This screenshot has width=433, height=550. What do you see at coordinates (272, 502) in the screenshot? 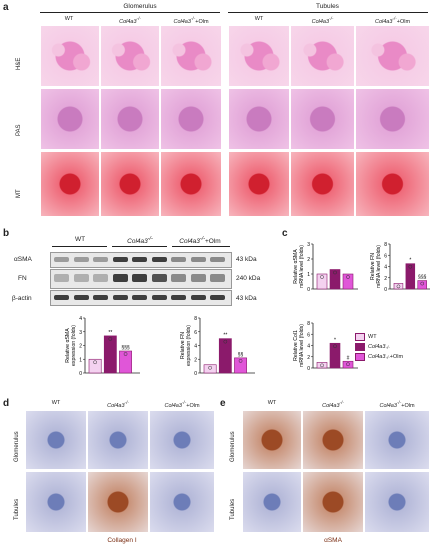
I see `ihc-e-tub-wt` at bounding box center [272, 502].